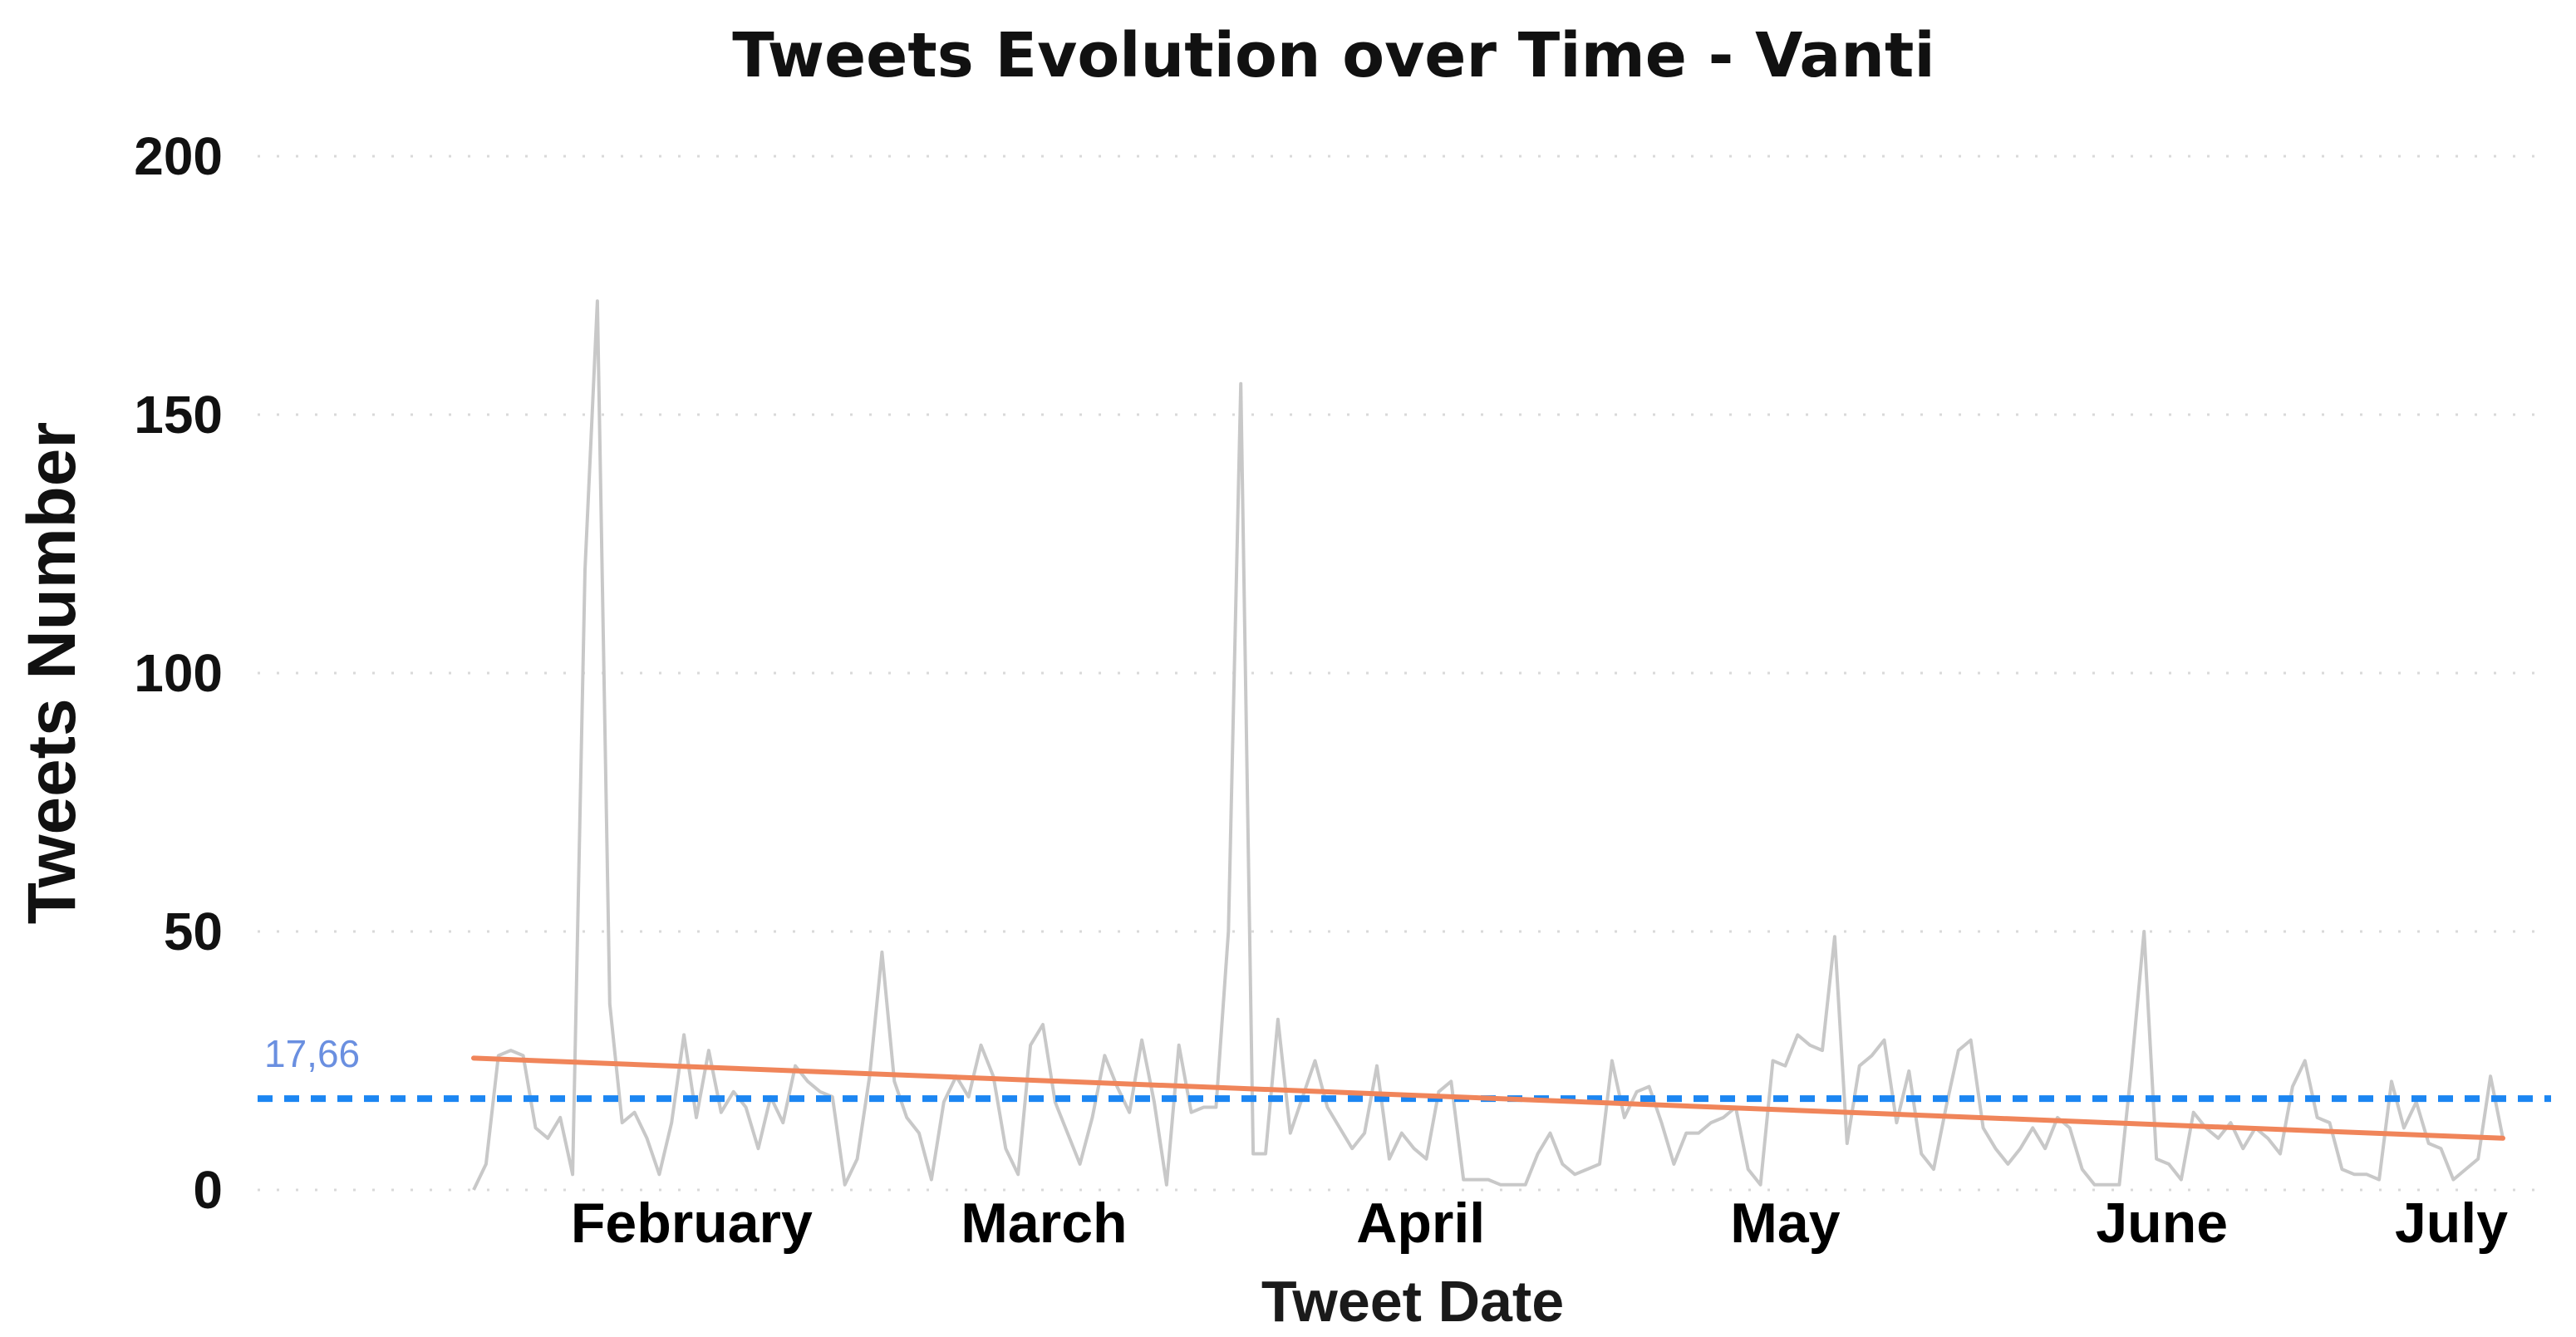 This screenshot has height=1337, width=2576. Describe the element at coordinates (52, 673) in the screenshot. I see `y-axis-label: Tweets Number` at that location.